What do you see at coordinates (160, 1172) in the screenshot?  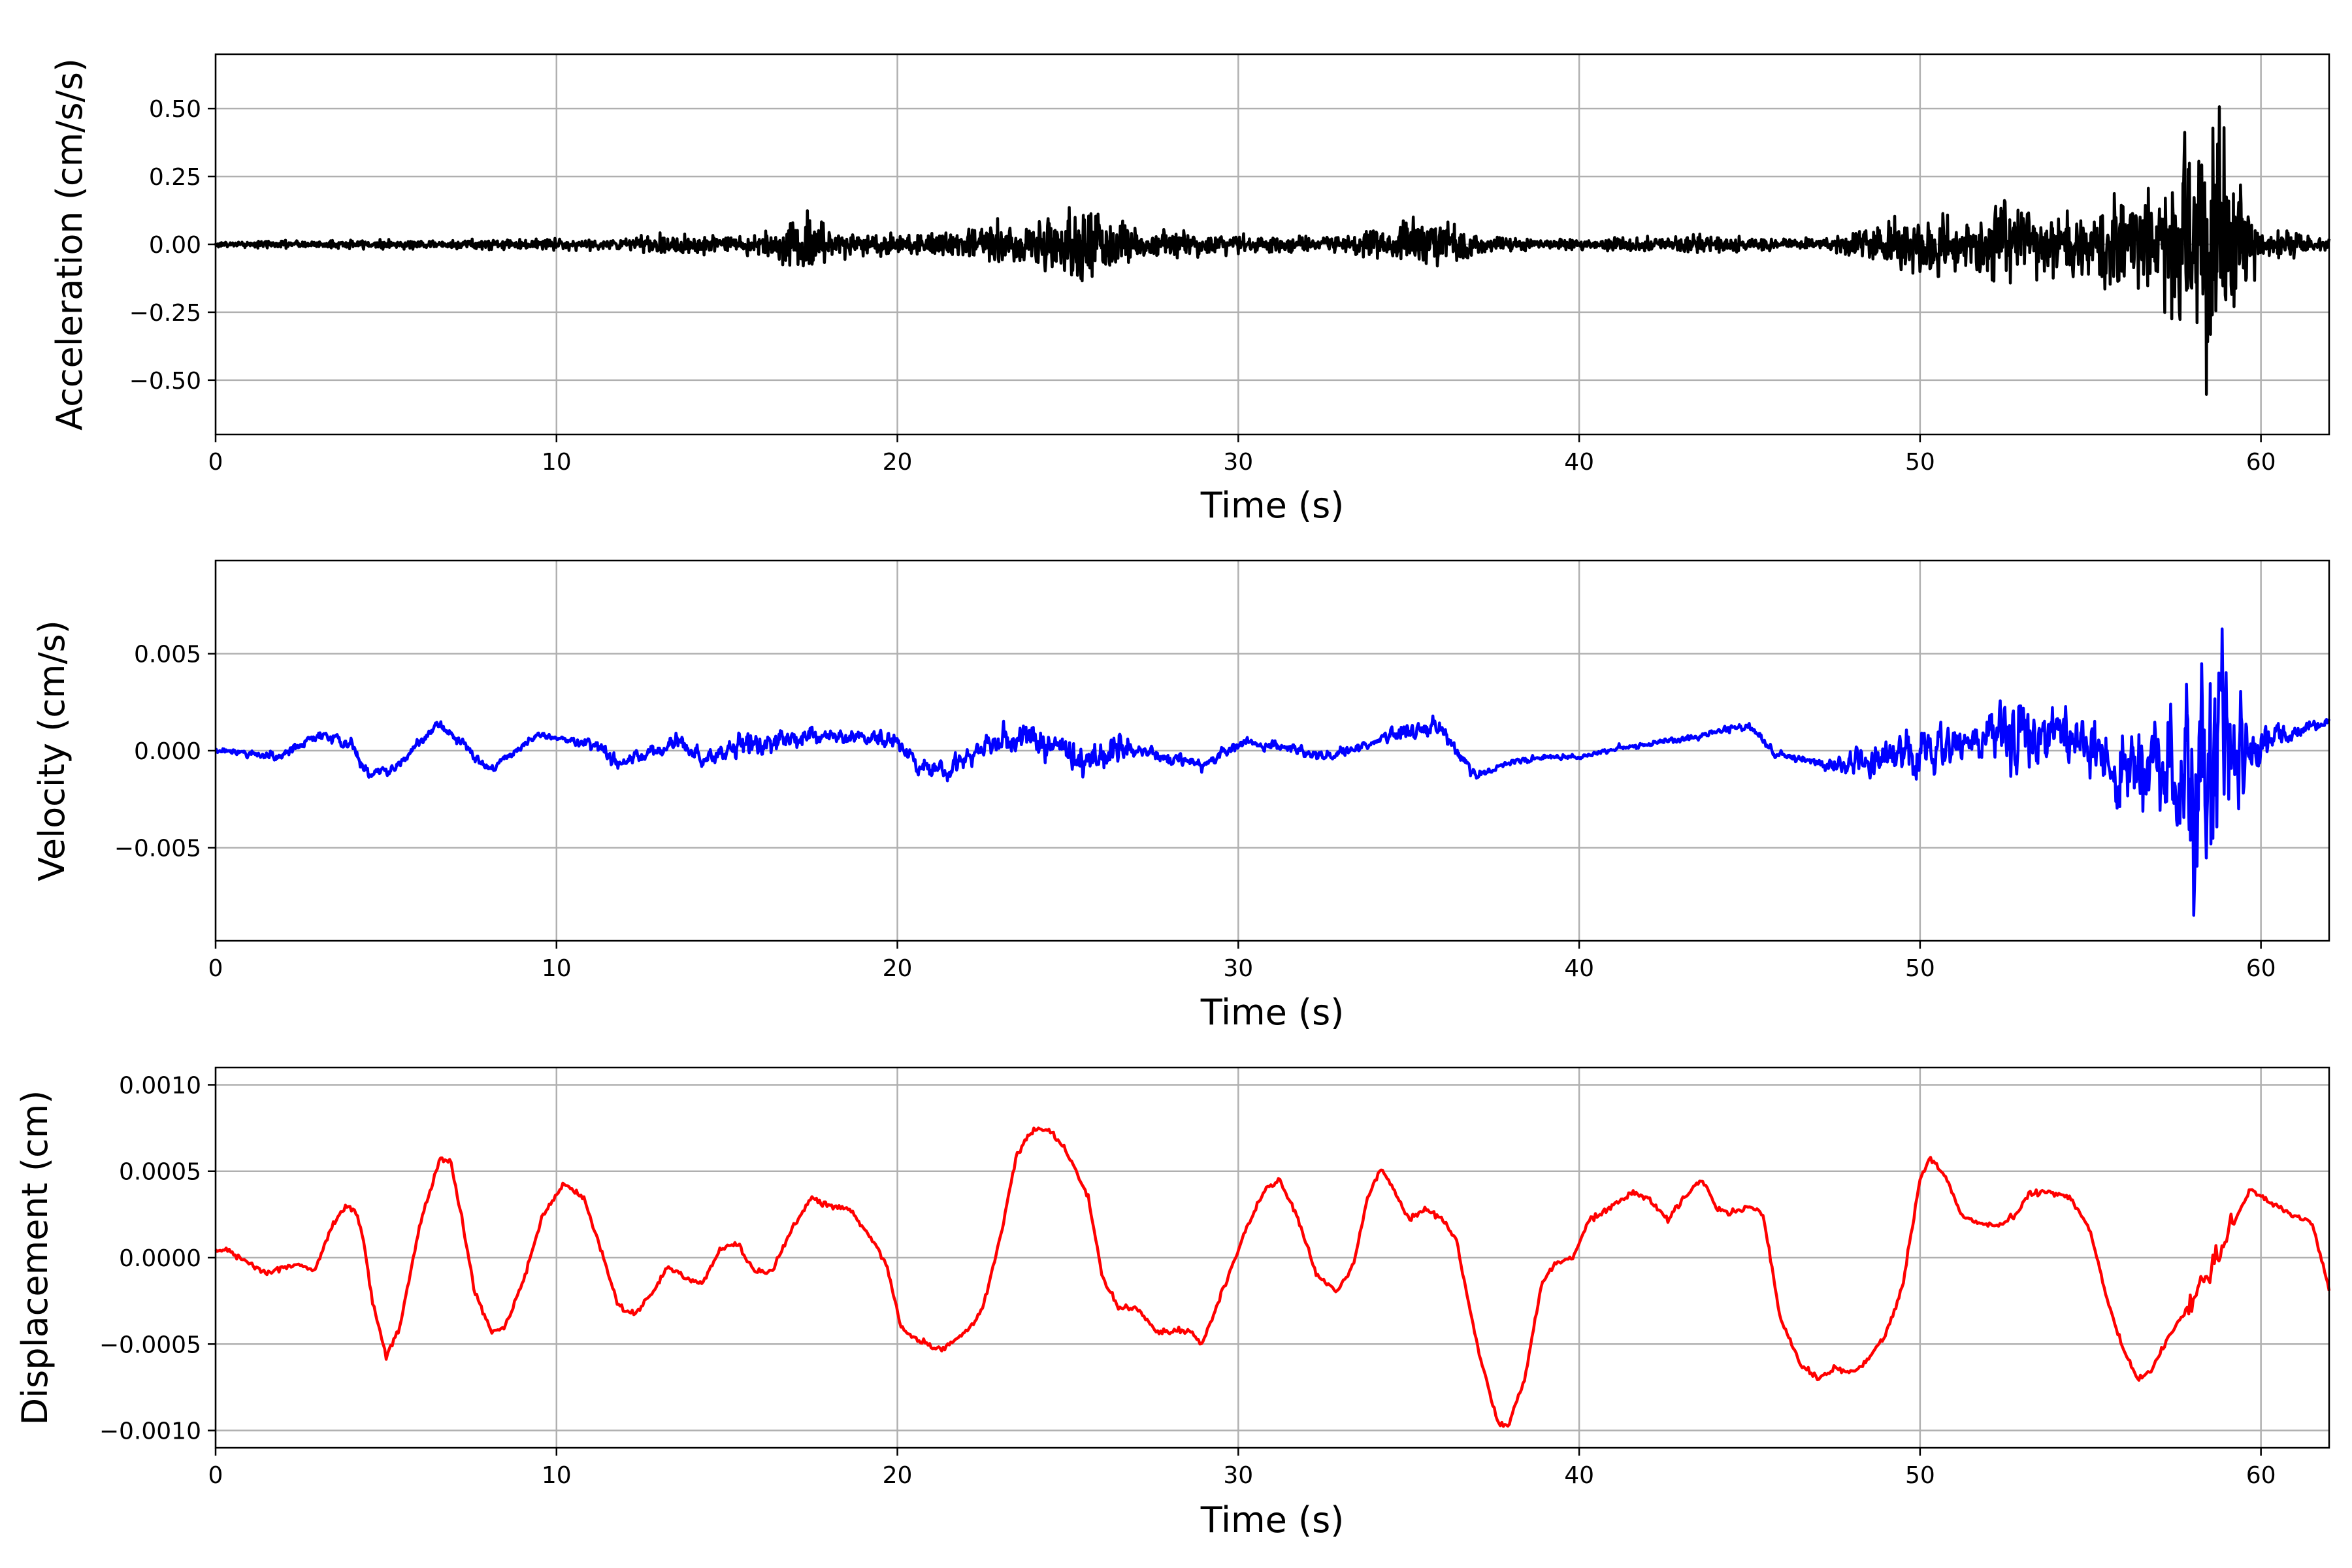 I see `y-tick-label: 0.0005` at bounding box center [160, 1172].